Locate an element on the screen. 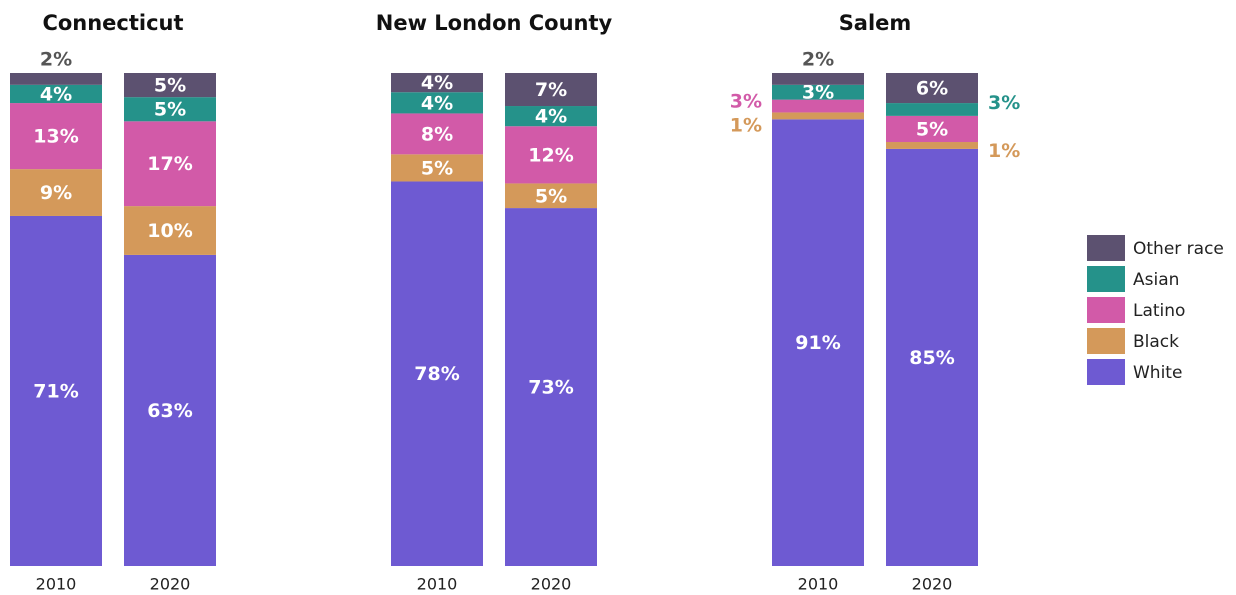 The height and width of the screenshot is (595, 1236). data-label: 85% is located at coordinates (931, 358).